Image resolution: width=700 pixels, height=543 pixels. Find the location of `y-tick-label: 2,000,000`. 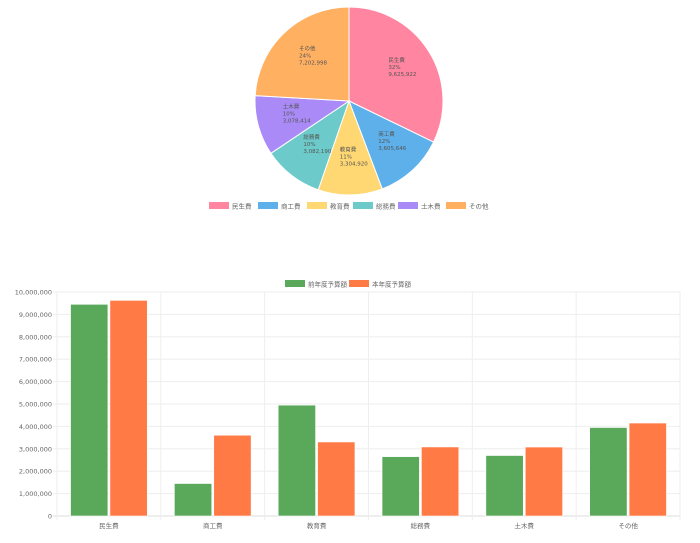

y-tick-label: 2,000,000 is located at coordinates (35, 472).